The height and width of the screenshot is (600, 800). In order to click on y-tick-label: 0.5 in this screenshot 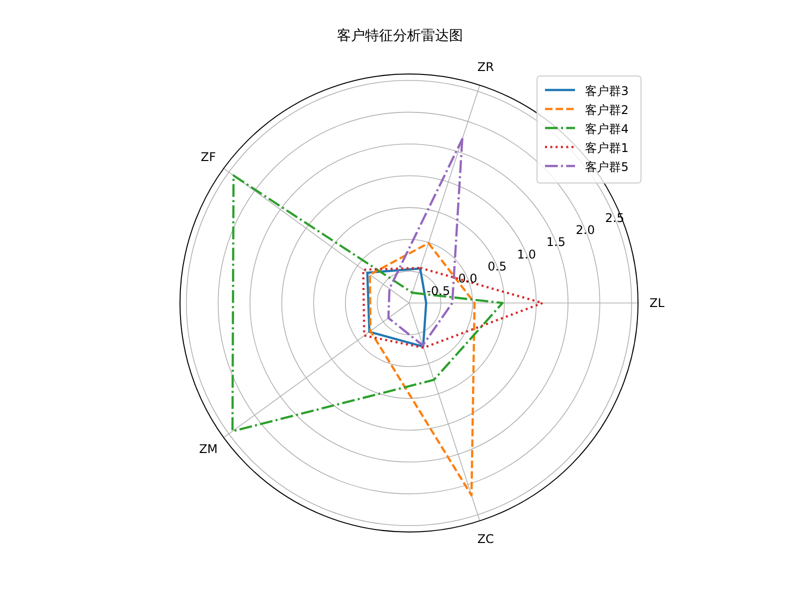, I will do `click(497, 266)`.